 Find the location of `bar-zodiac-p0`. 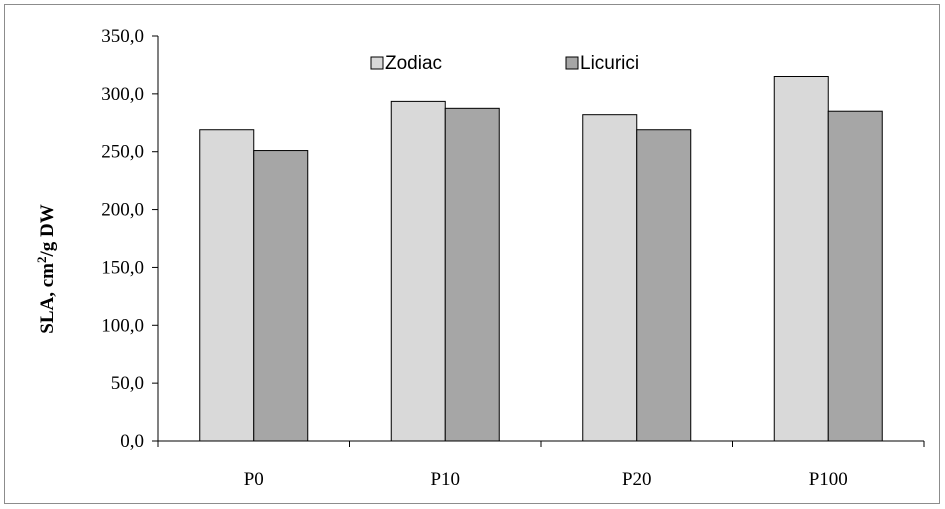

bar-zodiac-p0 is located at coordinates (227, 285).